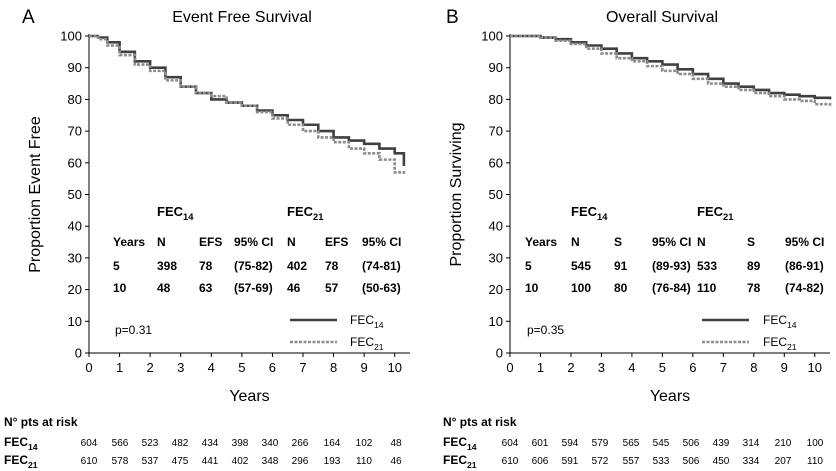 This screenshot has width=836, height=471. I want to click on table-cell: (74-81), so click(381, 266).